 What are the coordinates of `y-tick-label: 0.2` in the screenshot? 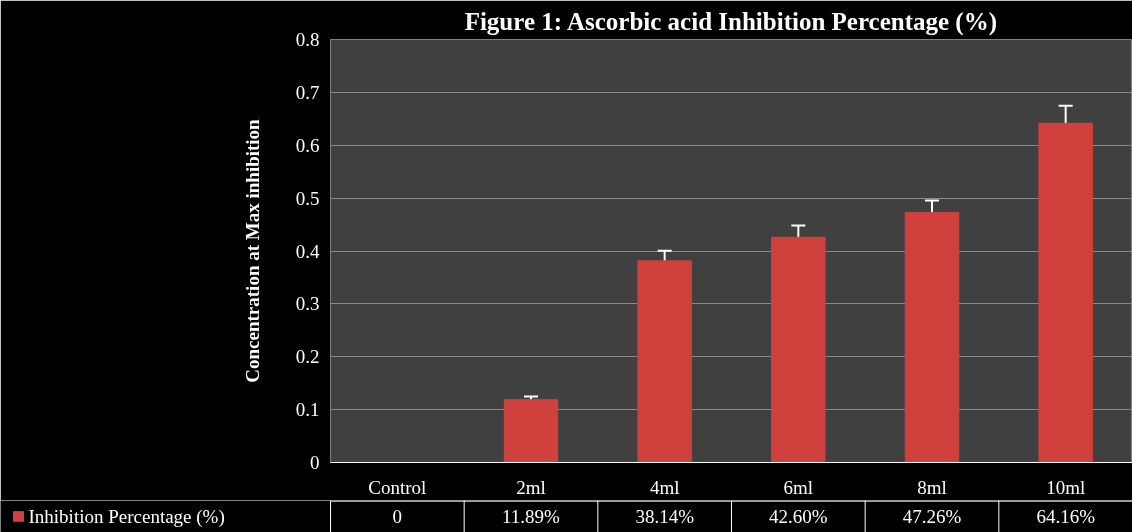 It's located at (307, 357).